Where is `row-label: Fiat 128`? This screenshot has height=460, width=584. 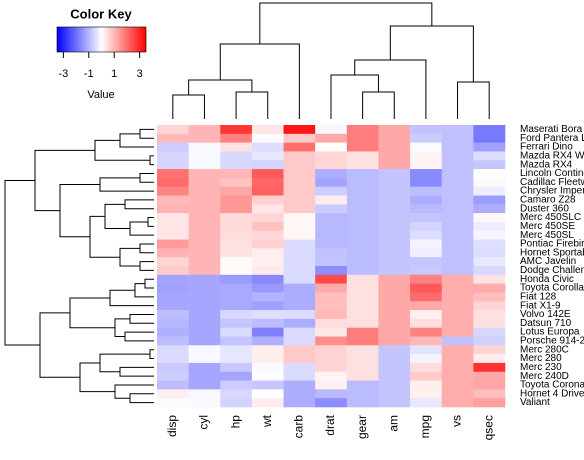 row-label: Fiat 128 is located at coordinates (538, 296).